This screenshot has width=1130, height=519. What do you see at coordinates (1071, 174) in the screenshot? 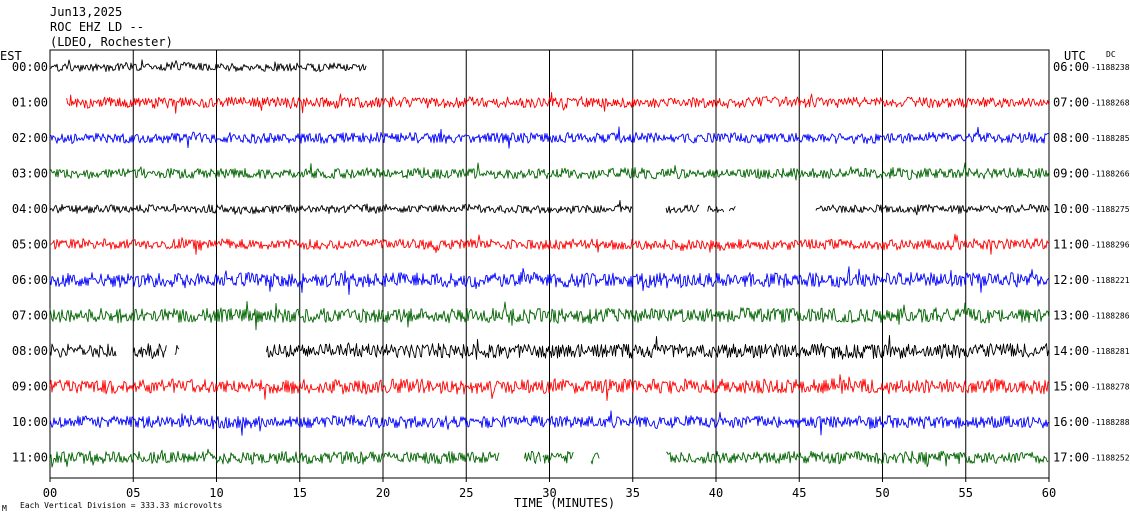
I see `row-utc-time-label: 09:00` at bounding box center [1071, 174].